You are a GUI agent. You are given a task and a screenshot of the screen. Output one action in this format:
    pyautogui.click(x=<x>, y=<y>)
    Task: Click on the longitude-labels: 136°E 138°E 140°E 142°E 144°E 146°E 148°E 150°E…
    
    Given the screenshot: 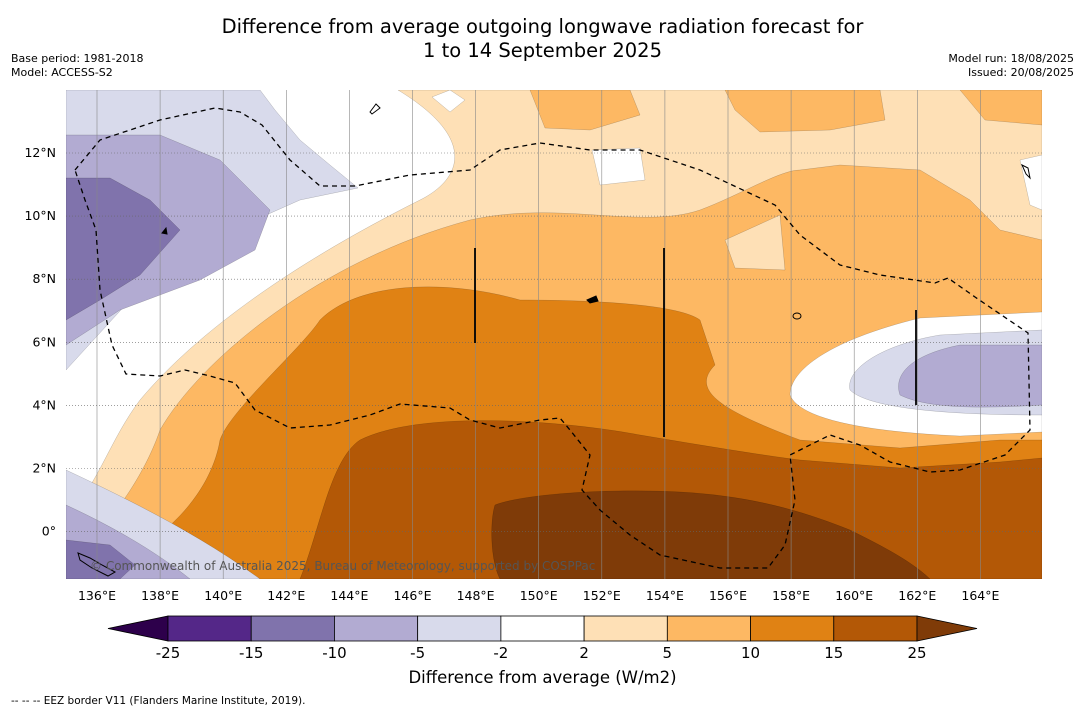 What is the action you would take?
    pyautogui.click(x=539, y=595)
    